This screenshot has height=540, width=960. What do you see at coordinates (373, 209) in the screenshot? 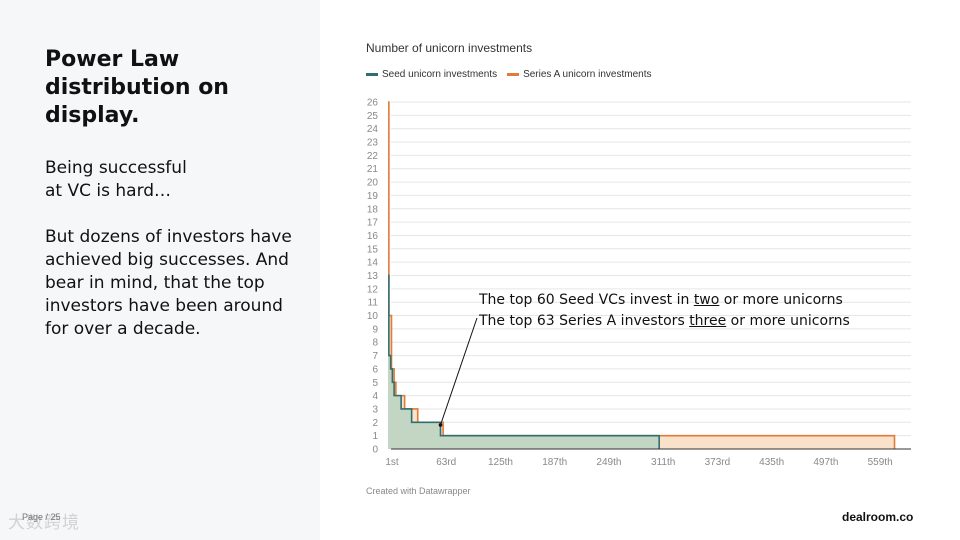
I see `y-tick-label-18: 18` at bounding box center [373, 209].